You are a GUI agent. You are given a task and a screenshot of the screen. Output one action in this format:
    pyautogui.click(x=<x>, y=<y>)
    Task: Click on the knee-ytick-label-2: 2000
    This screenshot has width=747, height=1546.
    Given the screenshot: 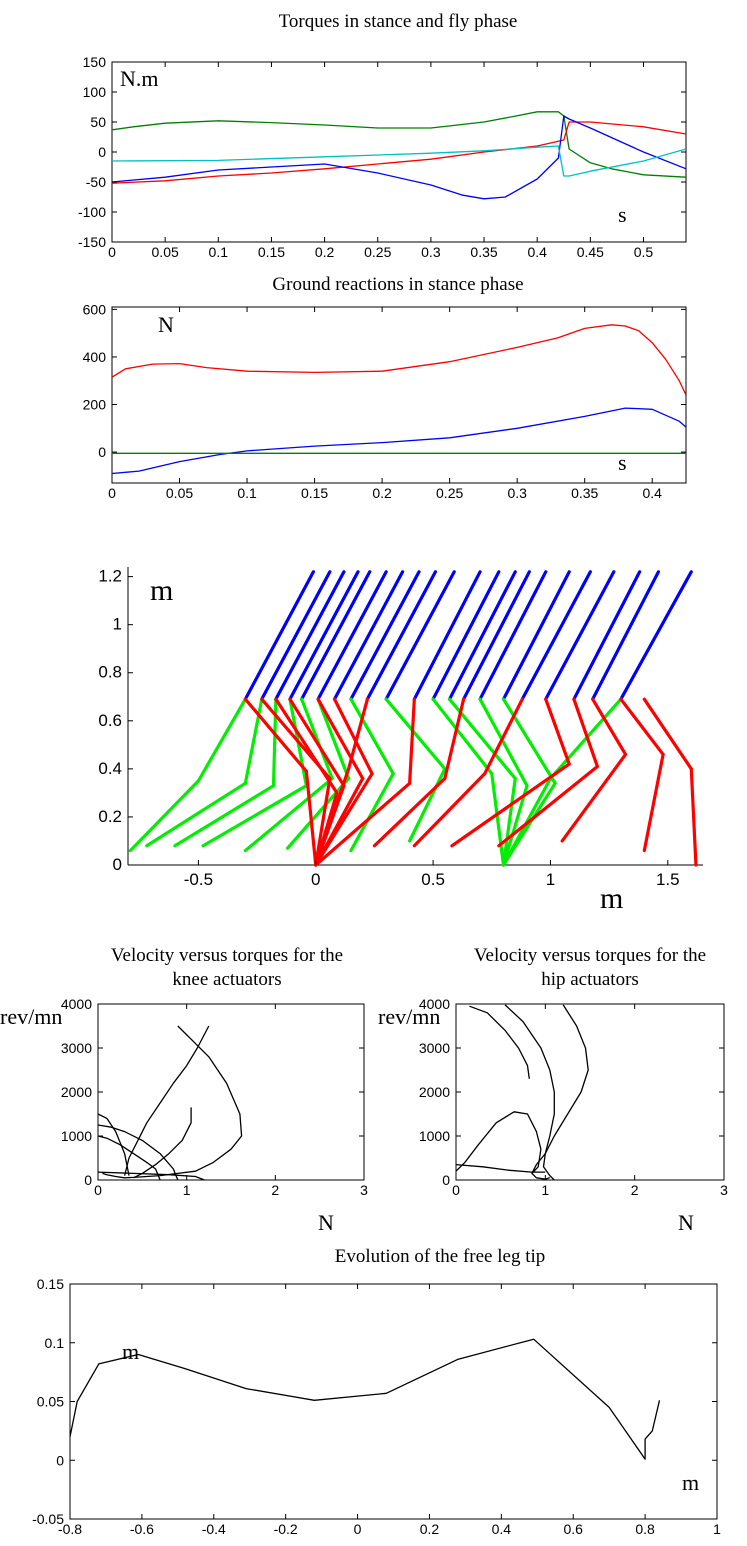 What is the action you would take?
    pyautogui.click(x=76, y=1092)
    